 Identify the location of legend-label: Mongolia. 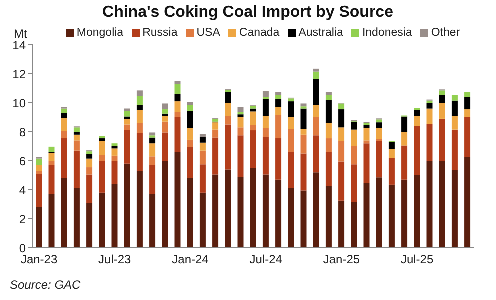
(100, 33).